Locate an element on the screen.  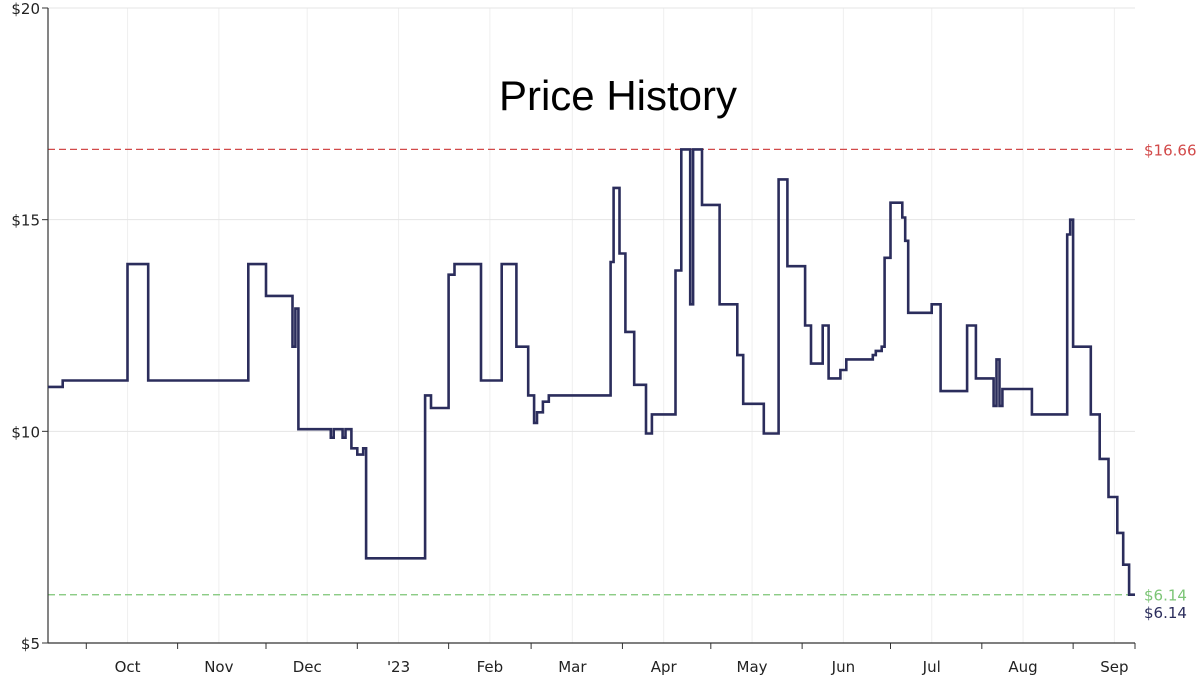
reference-line-label: $16.66 is located at coordinates (1170, 150).